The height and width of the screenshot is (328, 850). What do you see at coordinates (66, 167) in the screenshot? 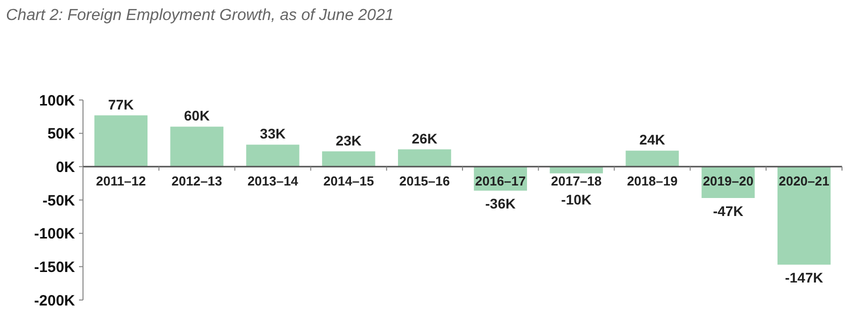
I see `y-tick-label: 0K` at bounding box center [66, 167].